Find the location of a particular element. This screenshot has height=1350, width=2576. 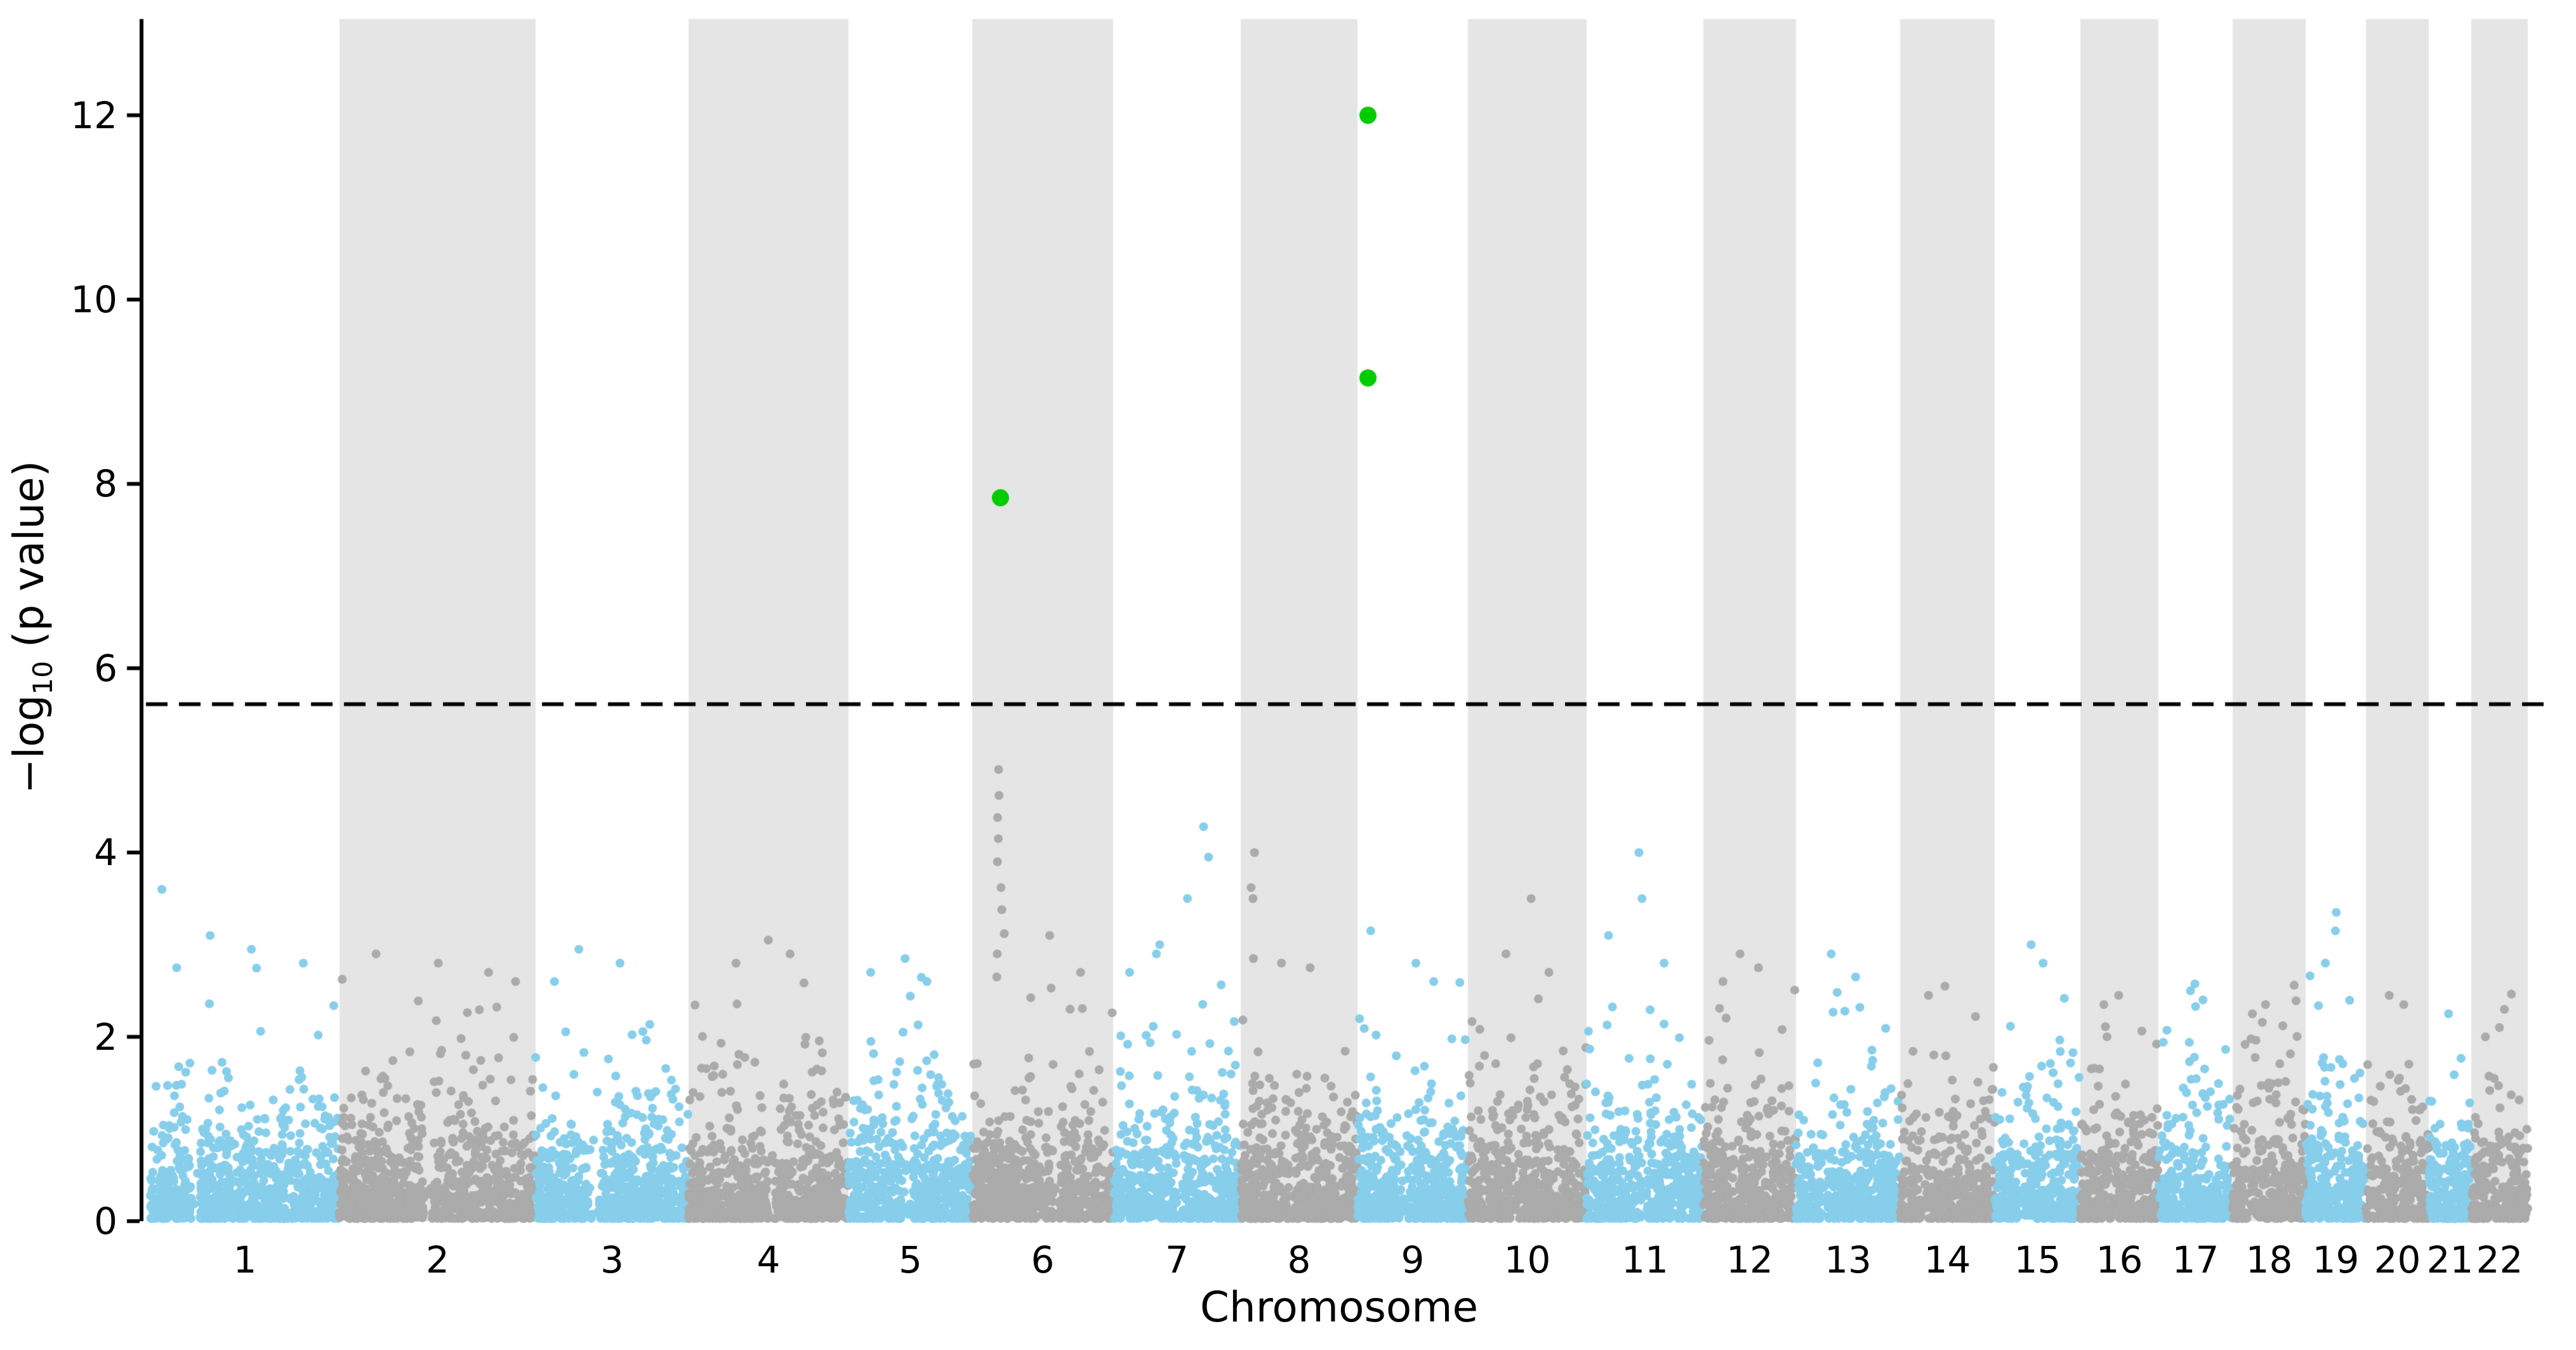

x-tick-label-chr22: 22 is located at coordinates (2500, 1259).